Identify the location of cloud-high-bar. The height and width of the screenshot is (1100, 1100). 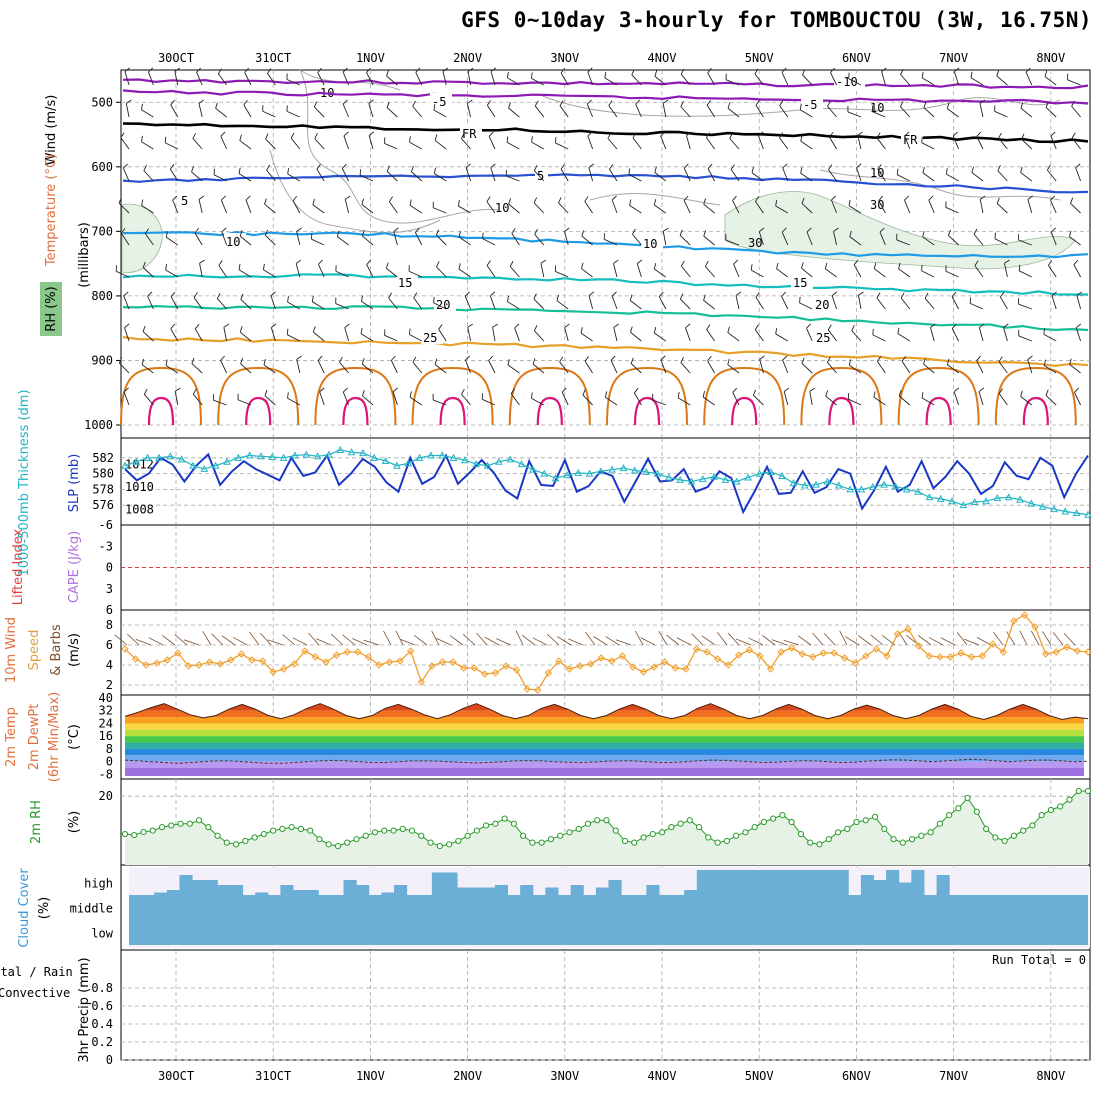
(792, 882).